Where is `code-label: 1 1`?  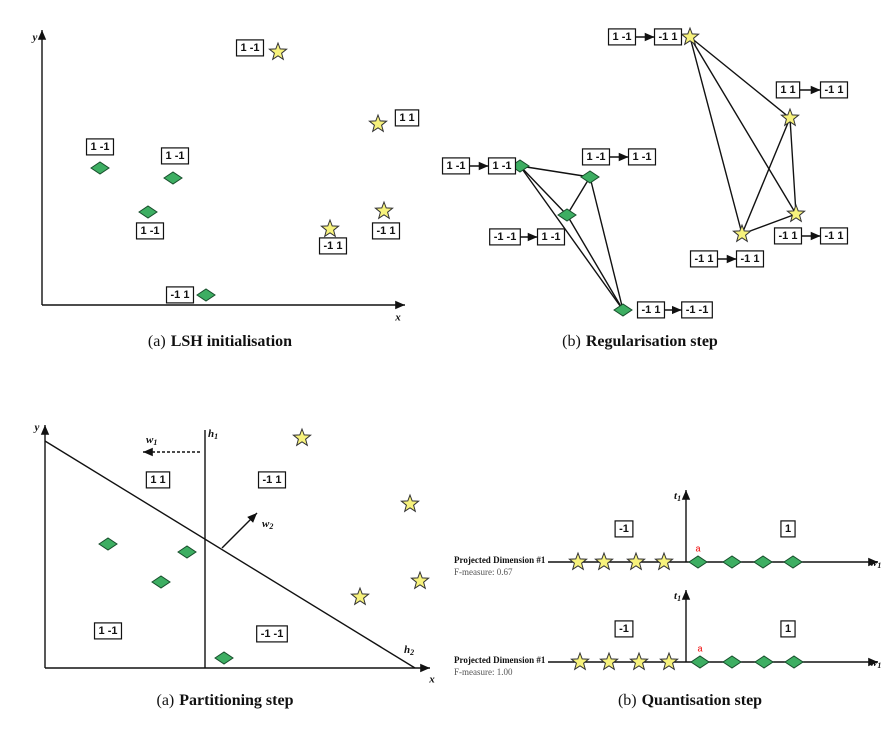
code-label: 1 1 is located at coordinates (787, 90).